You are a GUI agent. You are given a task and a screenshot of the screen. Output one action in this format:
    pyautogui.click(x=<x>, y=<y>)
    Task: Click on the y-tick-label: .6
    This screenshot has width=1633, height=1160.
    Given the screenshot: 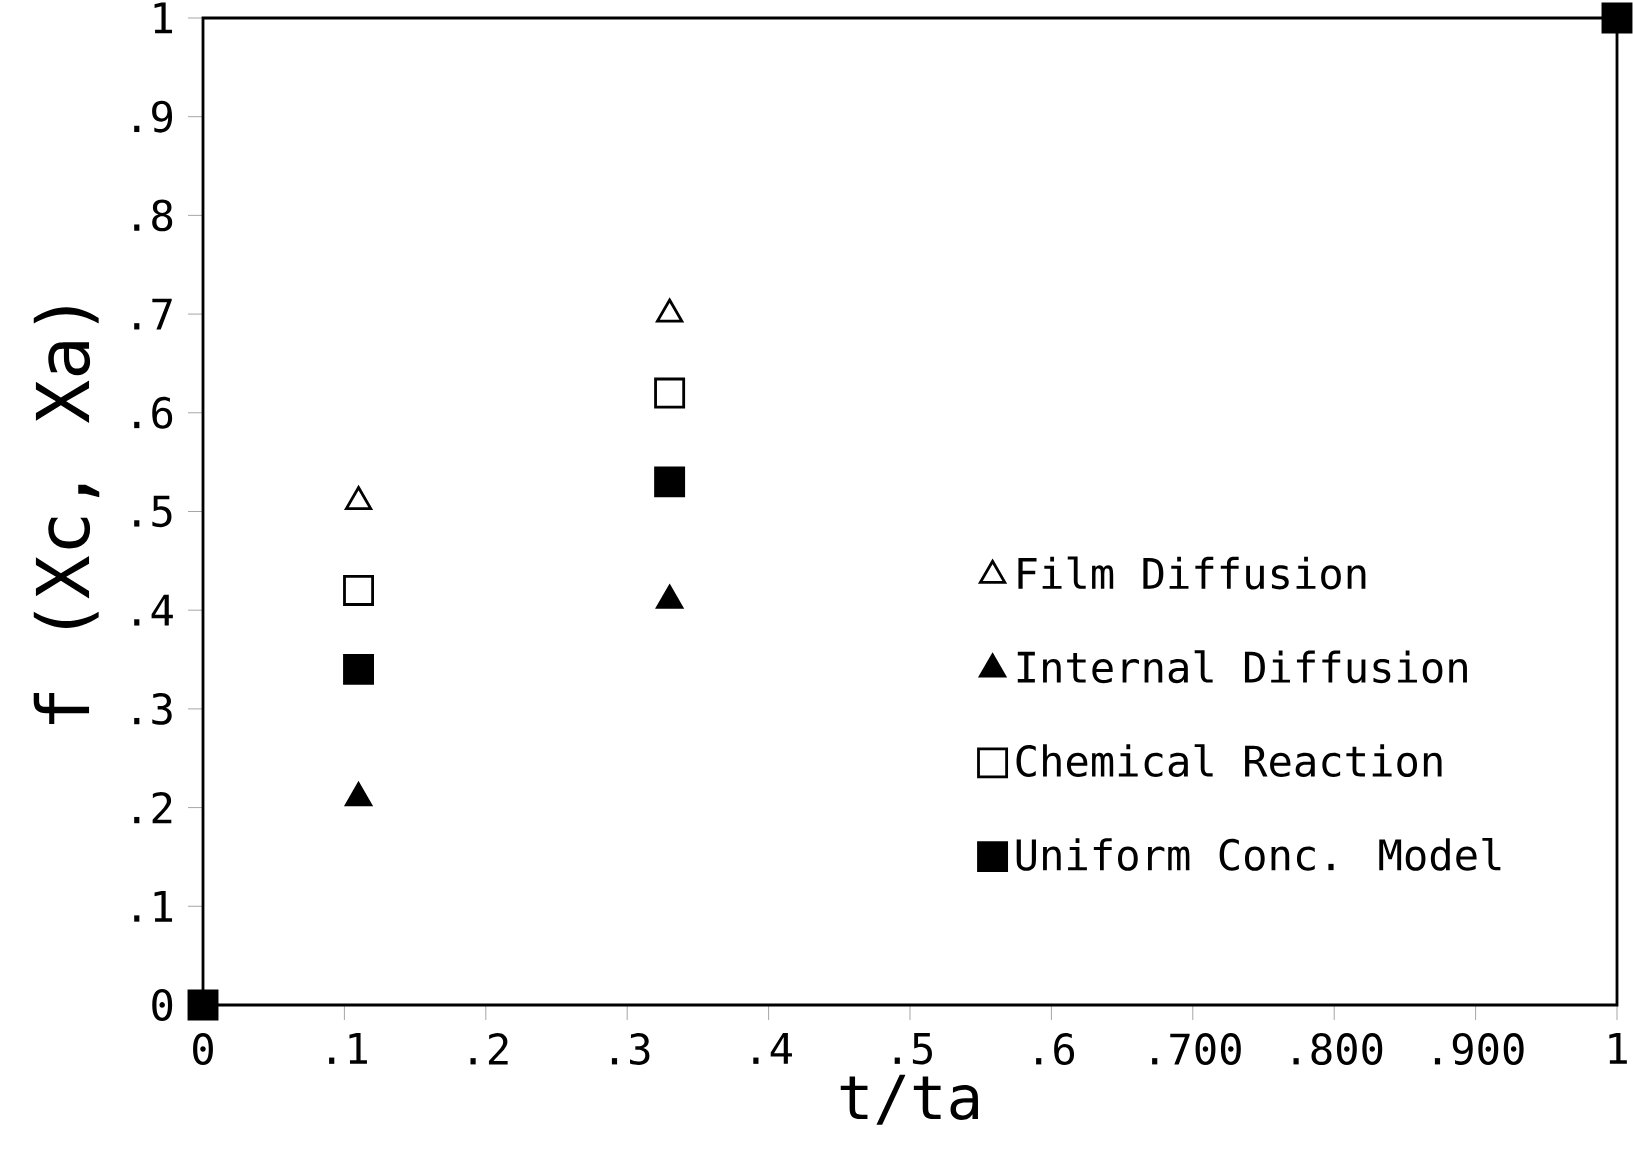 What is the action you would take?
    pyautogui.click(x=153, y=412)
    